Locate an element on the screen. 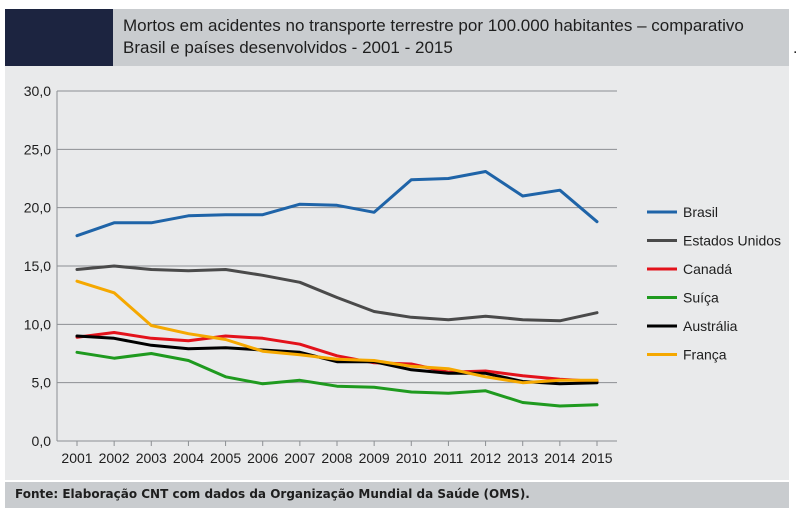 Image resolution: width=800 pixels, height=516 pixels. x-tick-label: 2014 is located at coordinates (559, 458).